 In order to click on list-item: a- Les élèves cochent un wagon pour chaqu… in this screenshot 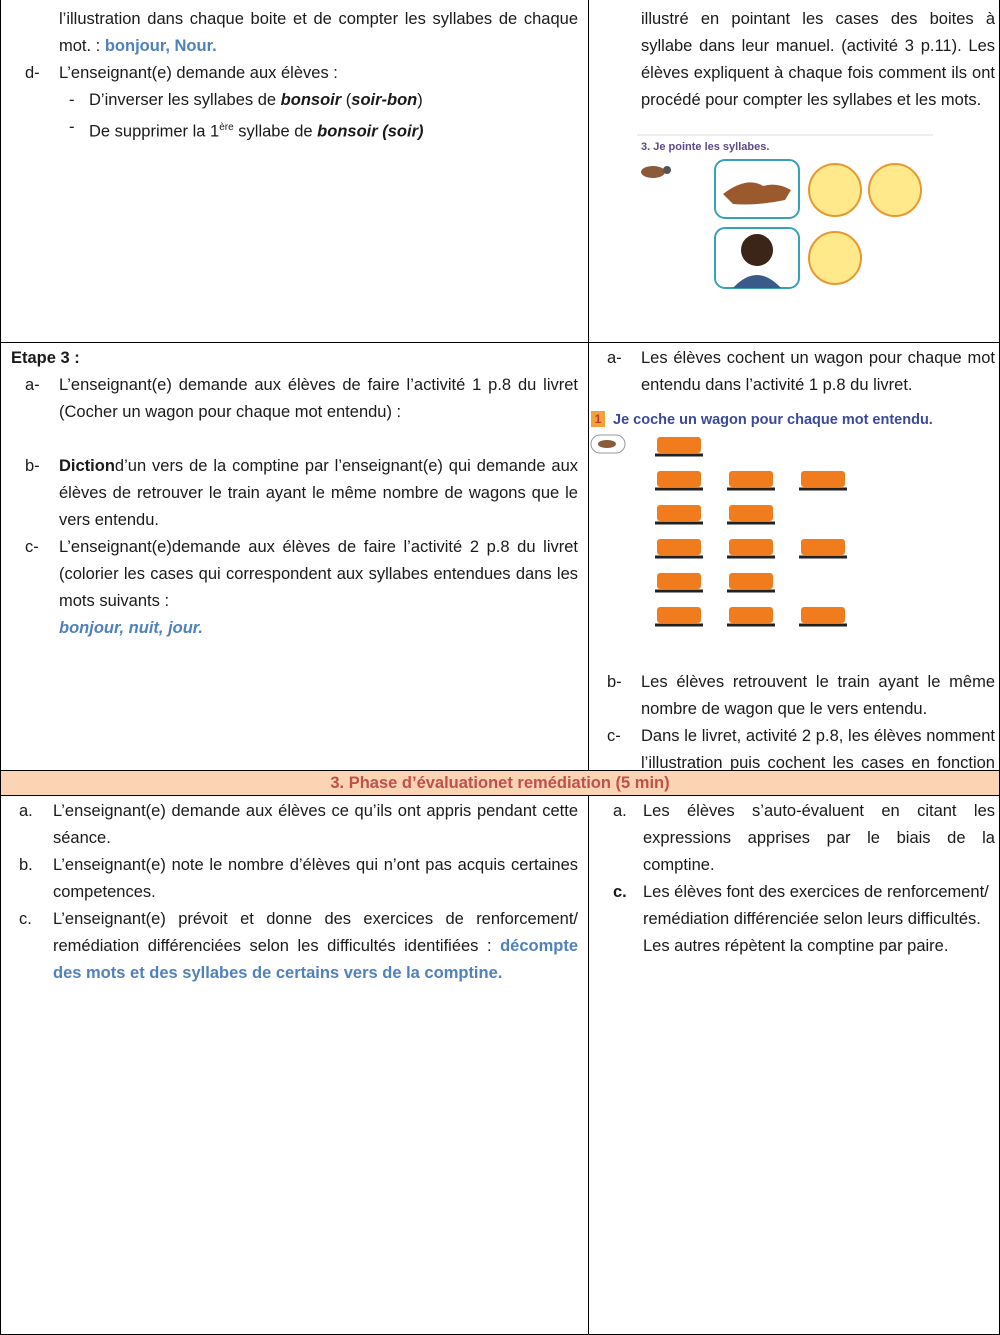, I will do `click(801, 372)`.